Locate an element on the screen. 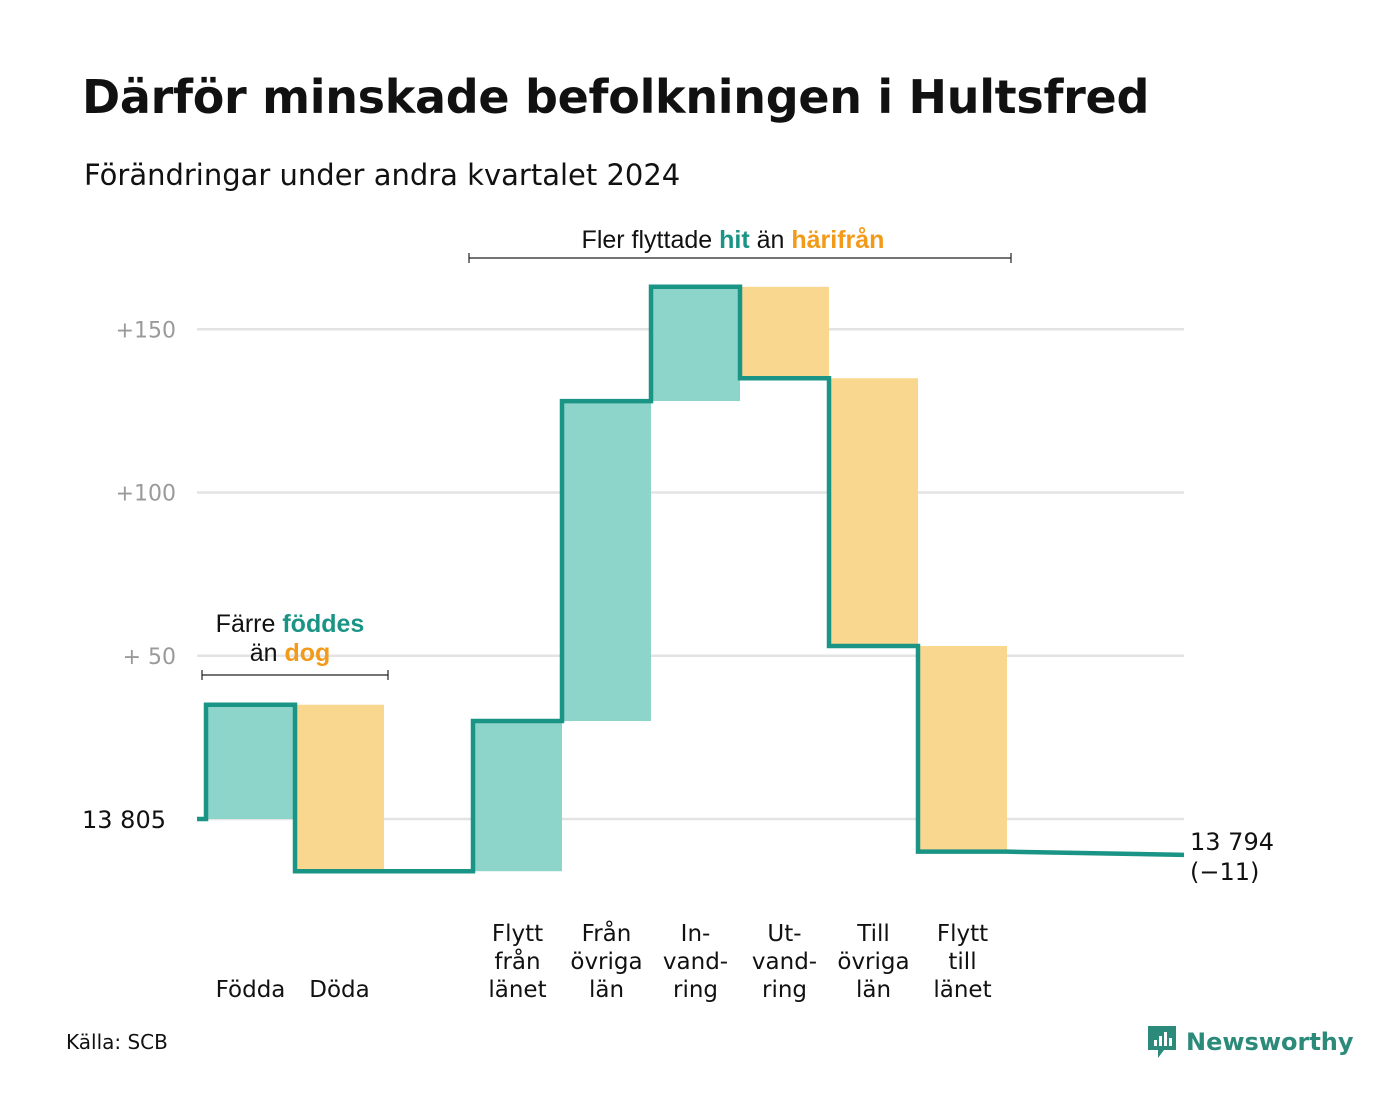  x-tick-label: In- is located at coordinates (696, 934).